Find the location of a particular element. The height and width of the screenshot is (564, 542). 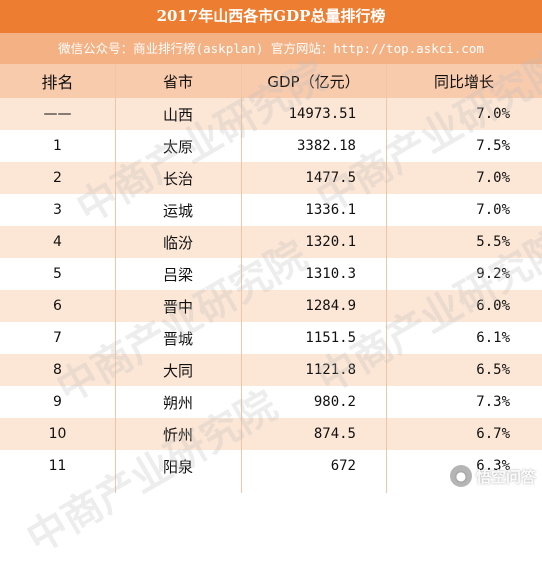

rank-cell: 9 is located at coordinates (57, 402).